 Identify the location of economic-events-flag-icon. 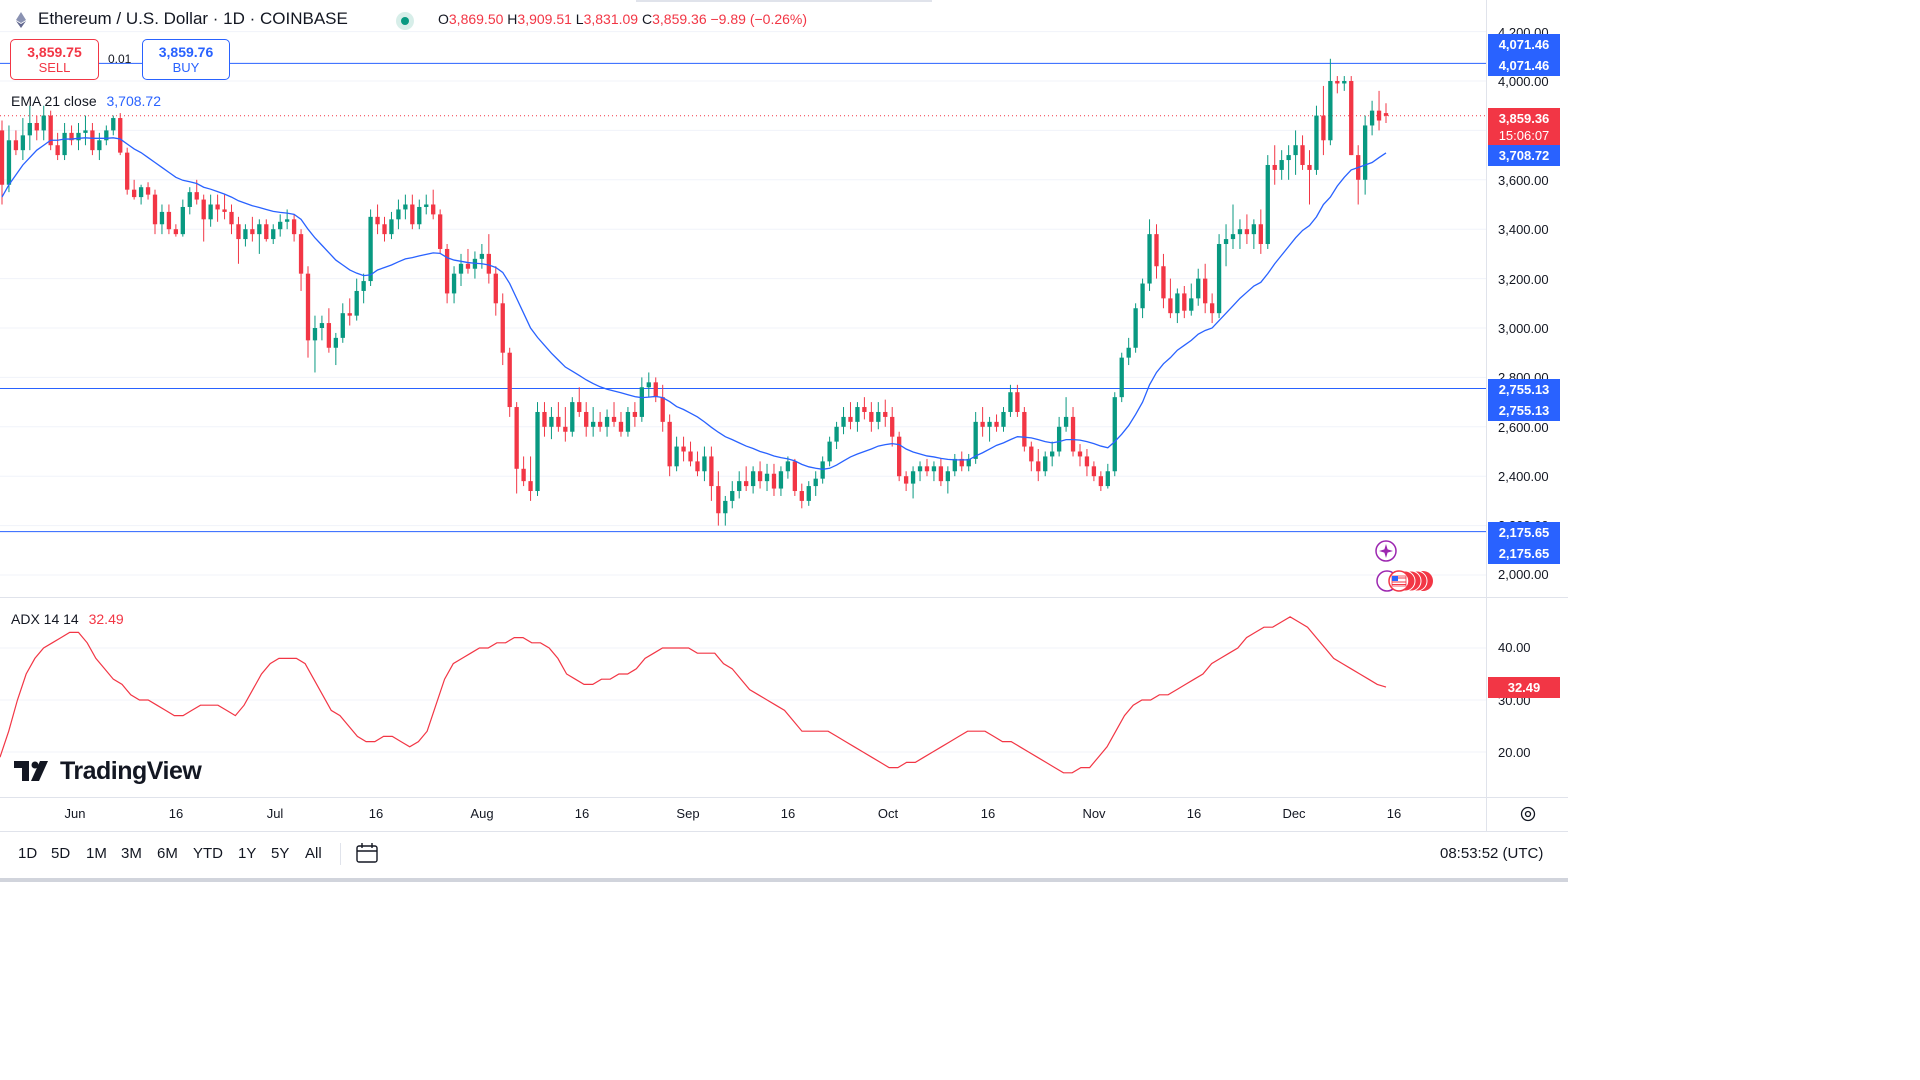
(1405, 581).